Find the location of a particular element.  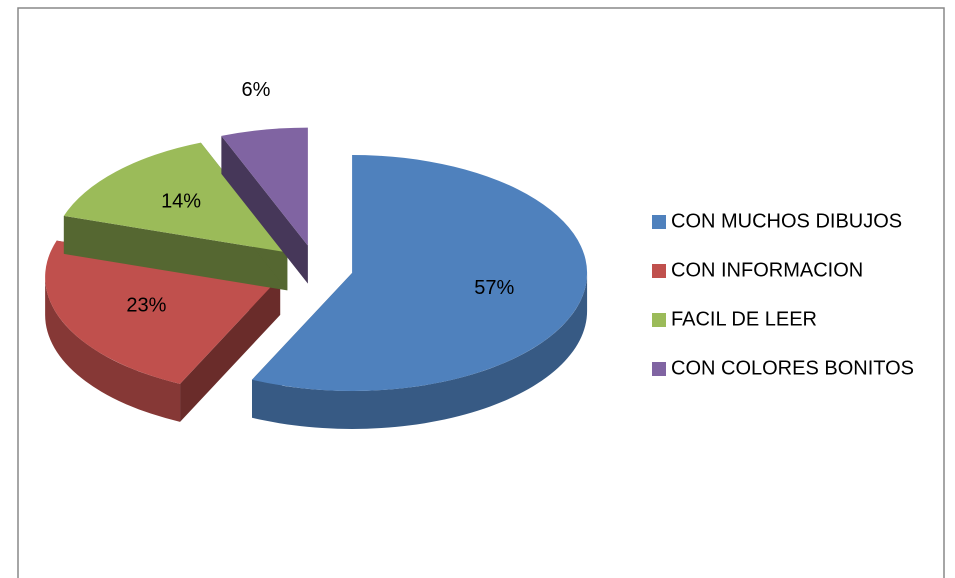

legend-label: CON COLORES BONITOS is located at coordinates (792, 368).